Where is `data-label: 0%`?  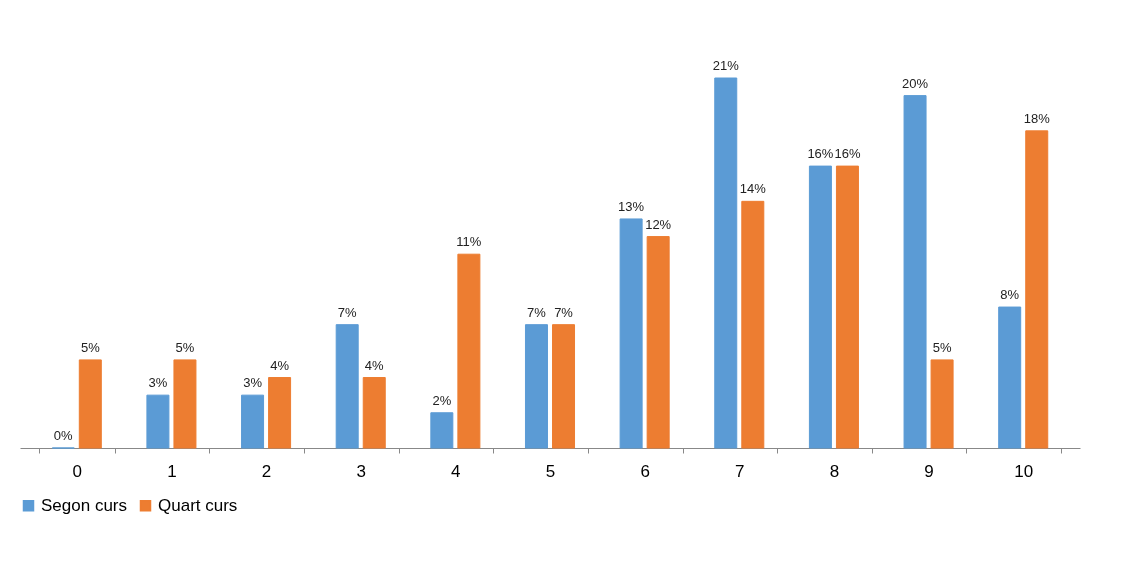
data-label: 0% is located at coordinates (63, 435).